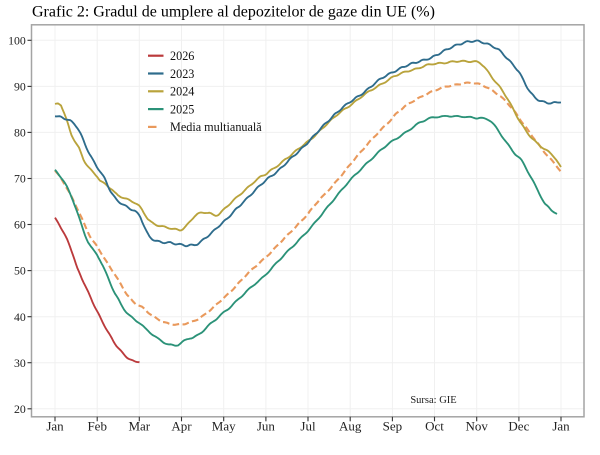 Image resolution: width=600 pixels, height=455 pixels. I want to click on svg-text: Dec, so click(518, 426).